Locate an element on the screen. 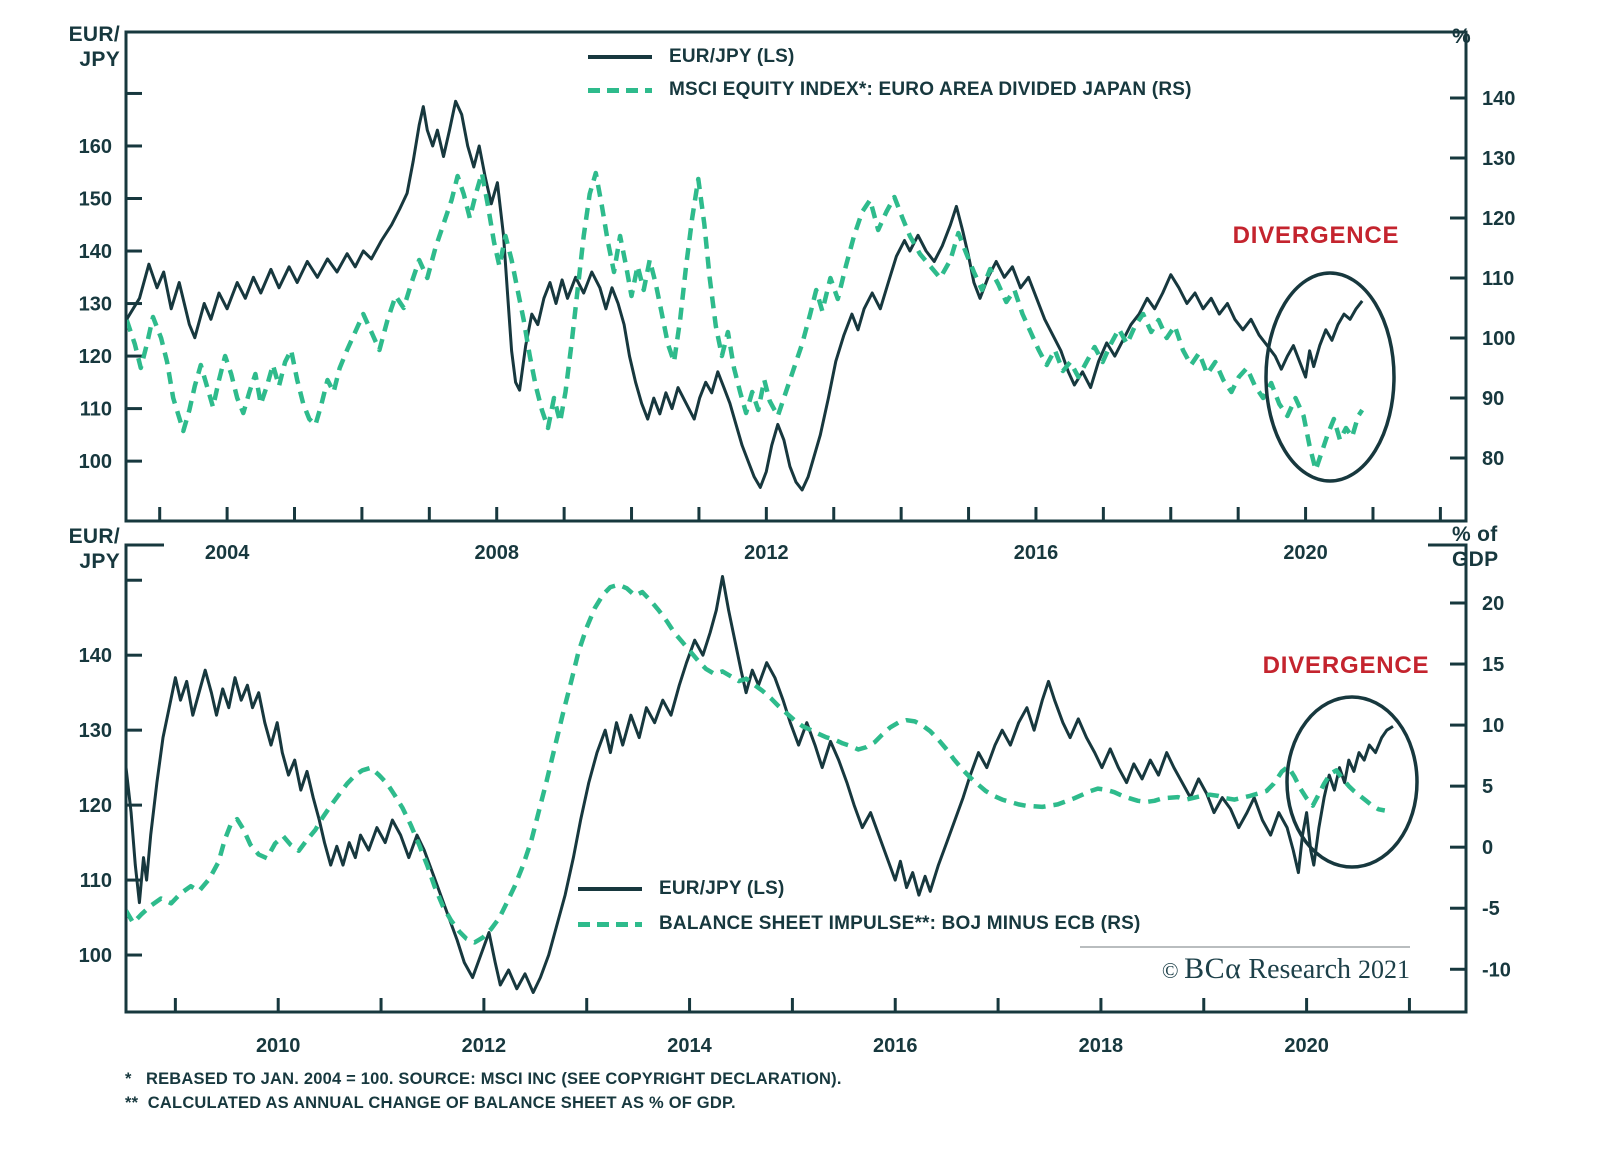 This screenshot has height=1165, width=1600. bottom-left-axis-title: EUR/ JPY is located at coordinates (94, 549).